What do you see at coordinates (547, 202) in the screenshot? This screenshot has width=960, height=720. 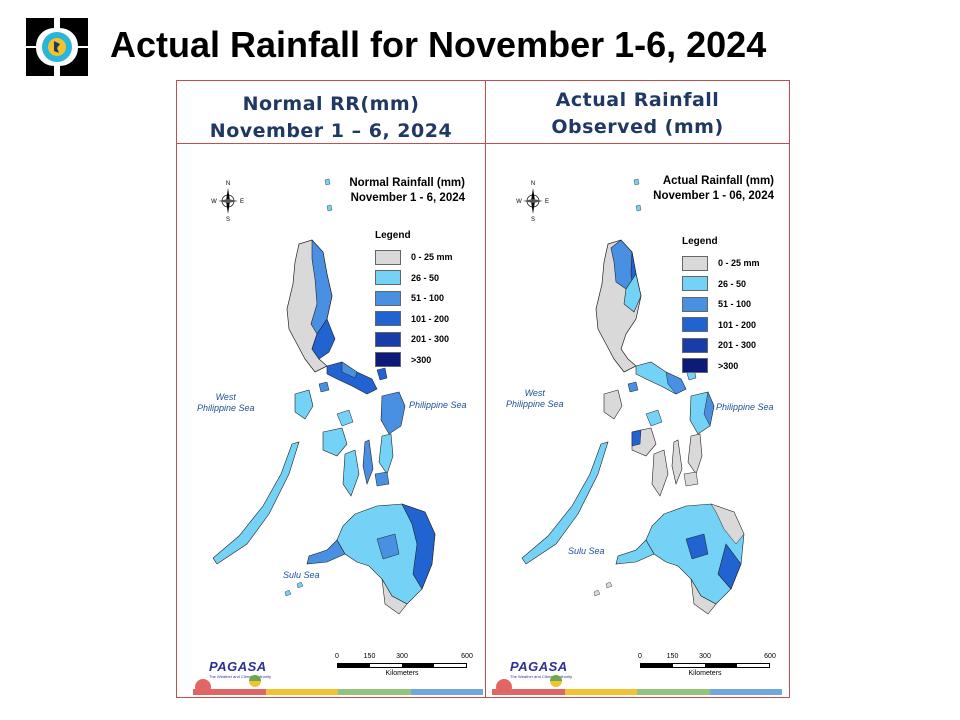 I see `compass-e: E` at bounding box center [547, 202].